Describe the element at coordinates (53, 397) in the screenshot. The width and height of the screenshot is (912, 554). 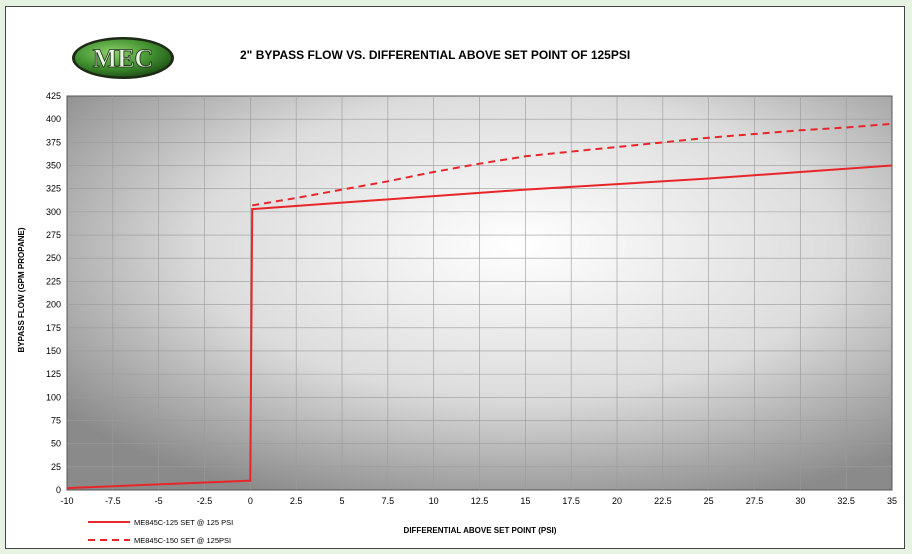
I see `y-tick-label: 100` at that location.